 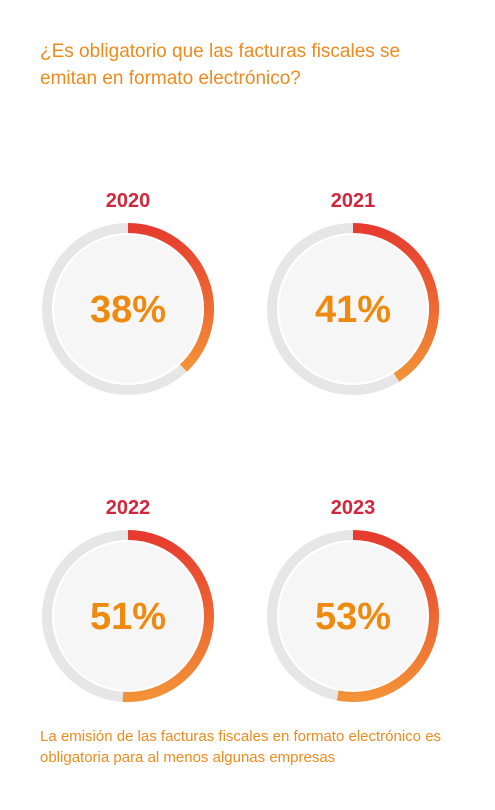 I want to click on percentage-label: 41%, so click(x=353, y=310).